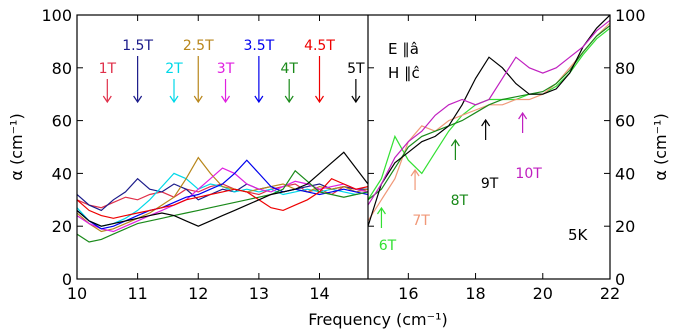  Describe the element at coordinates (578, 235) in the screenshot. I see `annotation-temperature: 5K` at that location.